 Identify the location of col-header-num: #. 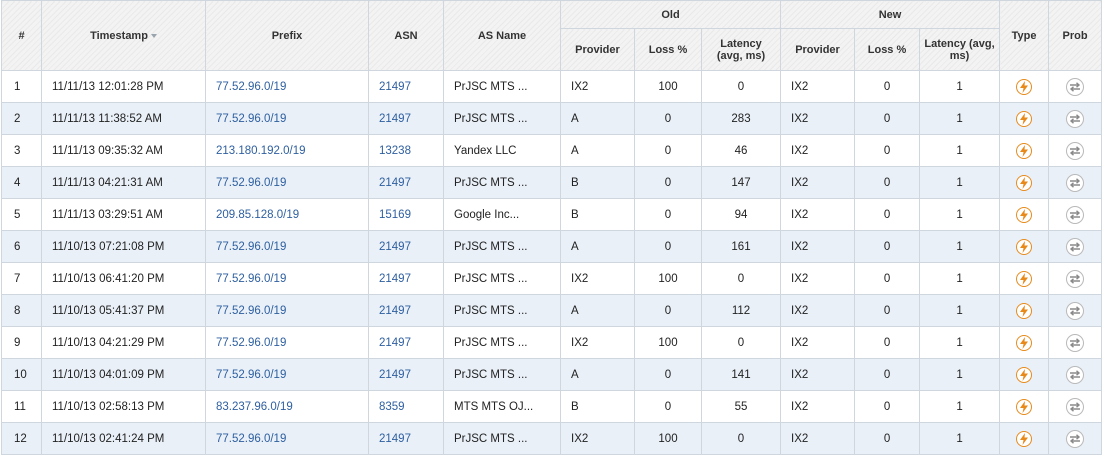
(21, 35).